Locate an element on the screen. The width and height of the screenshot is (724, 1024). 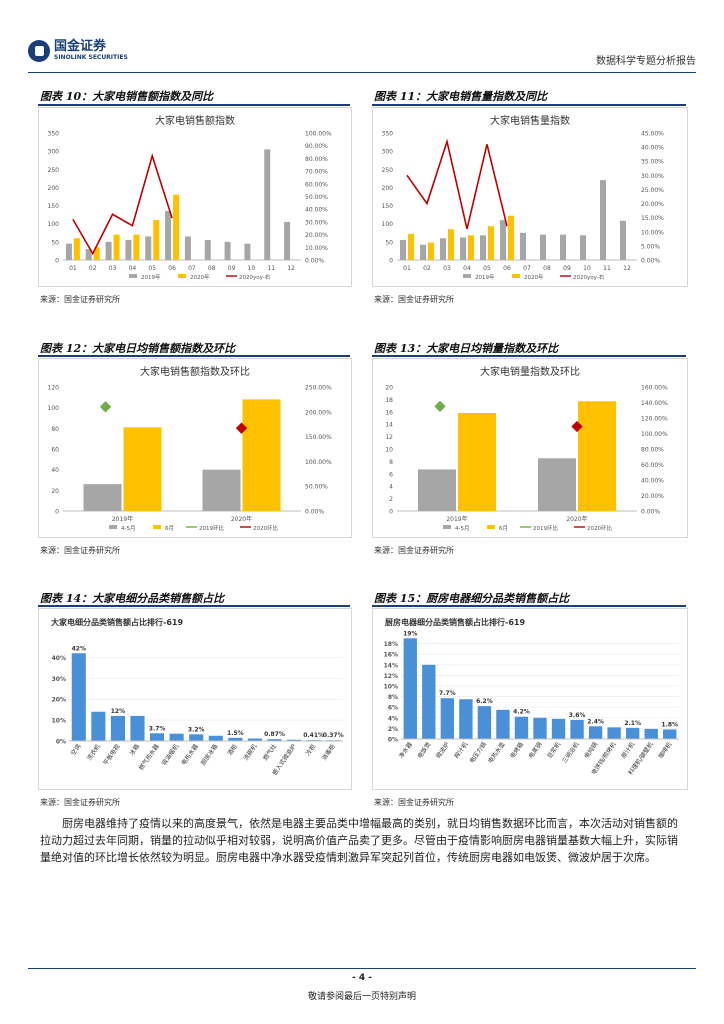
y-tick-label: 4% is located at coordinates (393, 718).